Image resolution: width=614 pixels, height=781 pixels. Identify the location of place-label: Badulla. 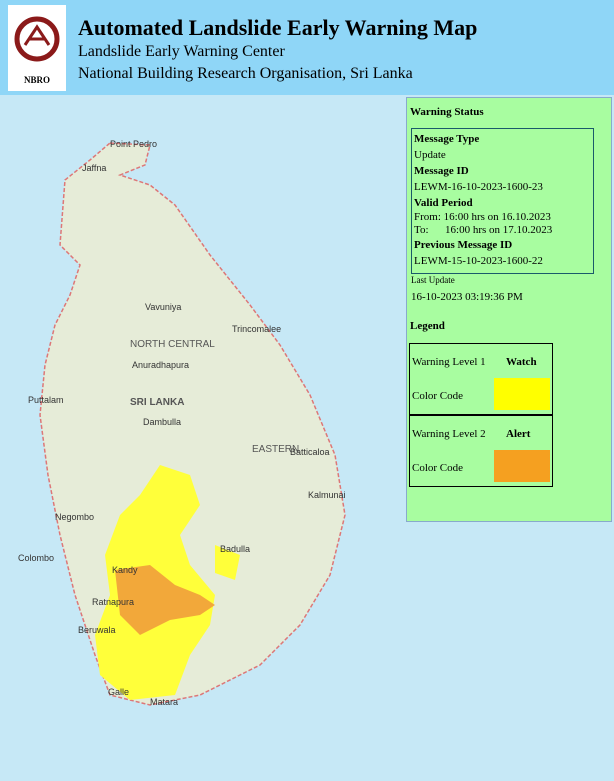
(235, 549).